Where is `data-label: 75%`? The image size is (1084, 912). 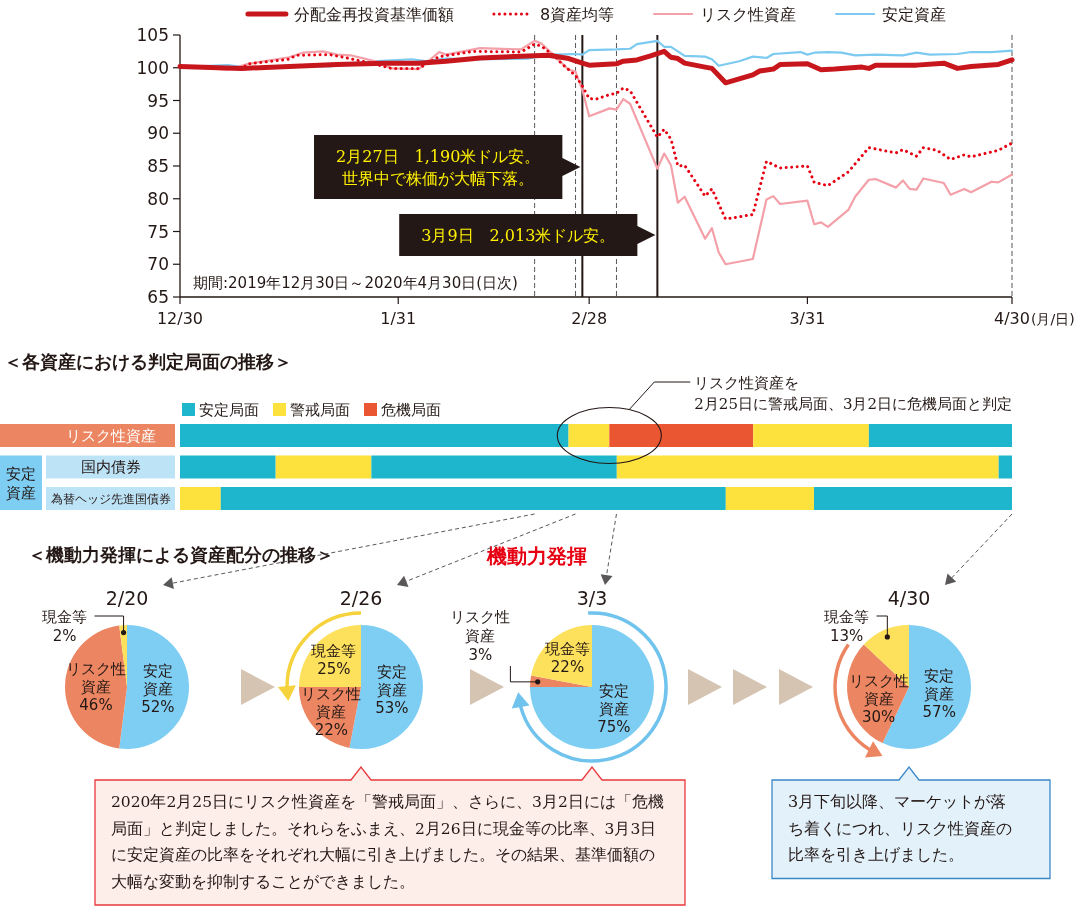
data-label: 75% is located at coordinates (614, 727).